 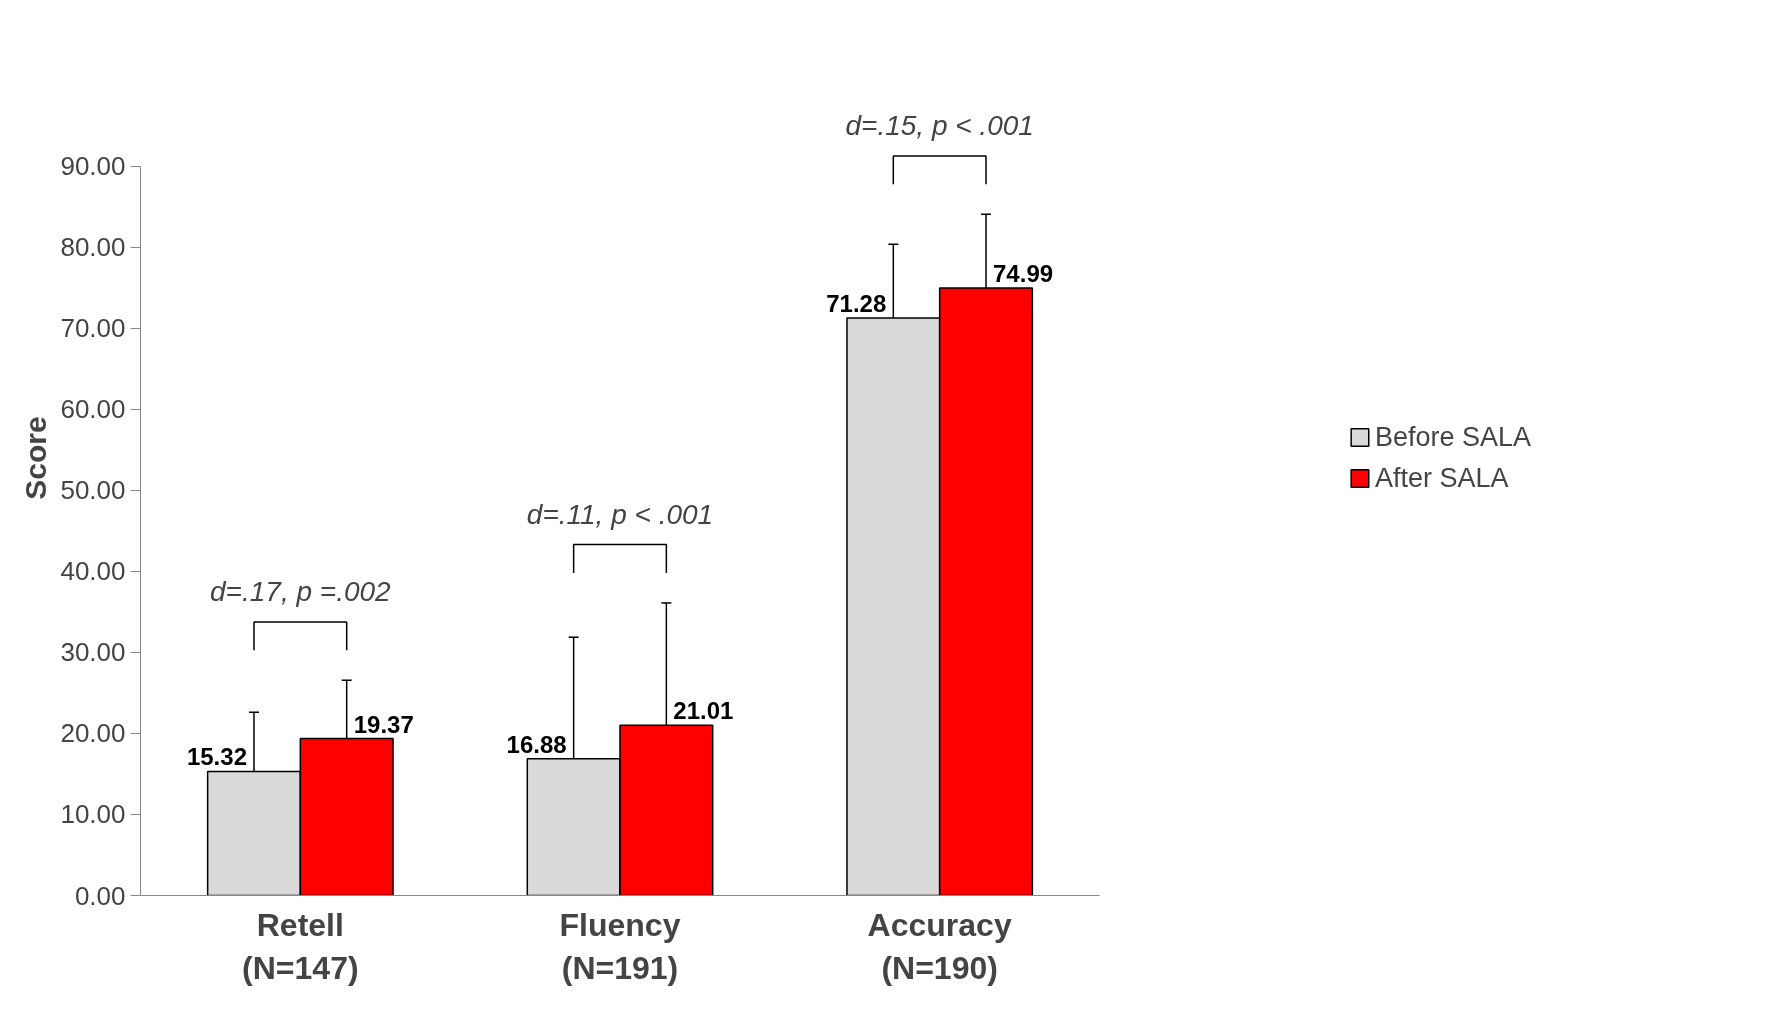 What do you see at coordinates (939, 126) in the screenshot?
I see `text: d=.15, p < .001` at bounding box center [939, 126].